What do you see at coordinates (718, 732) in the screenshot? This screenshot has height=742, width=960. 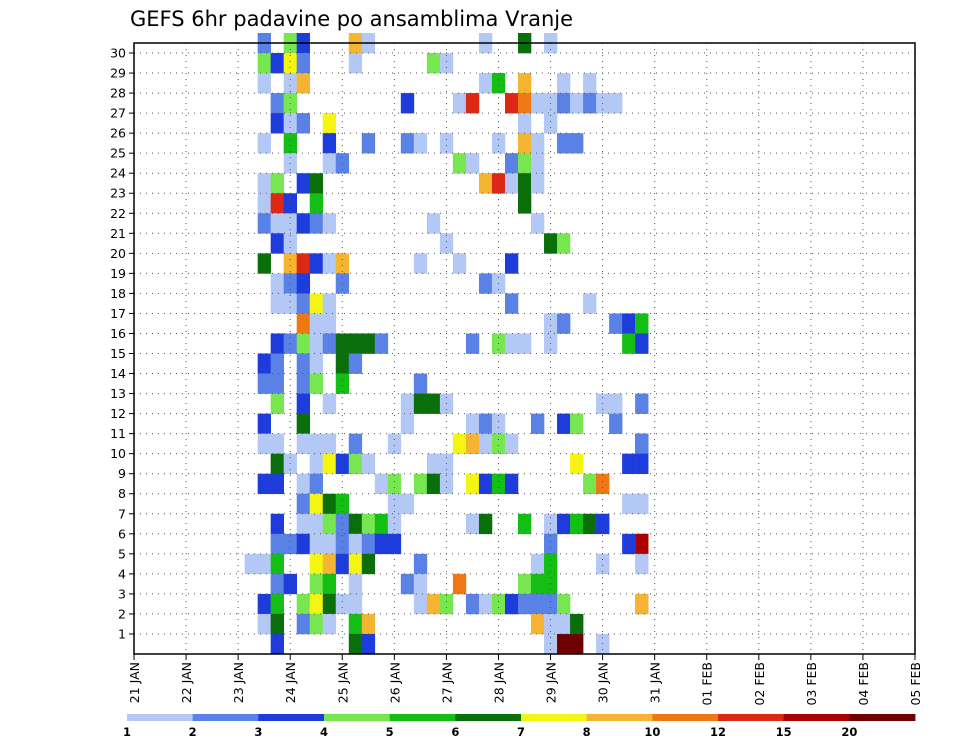 I see `colorbar-label: 12` at bounding box center [718, 732].